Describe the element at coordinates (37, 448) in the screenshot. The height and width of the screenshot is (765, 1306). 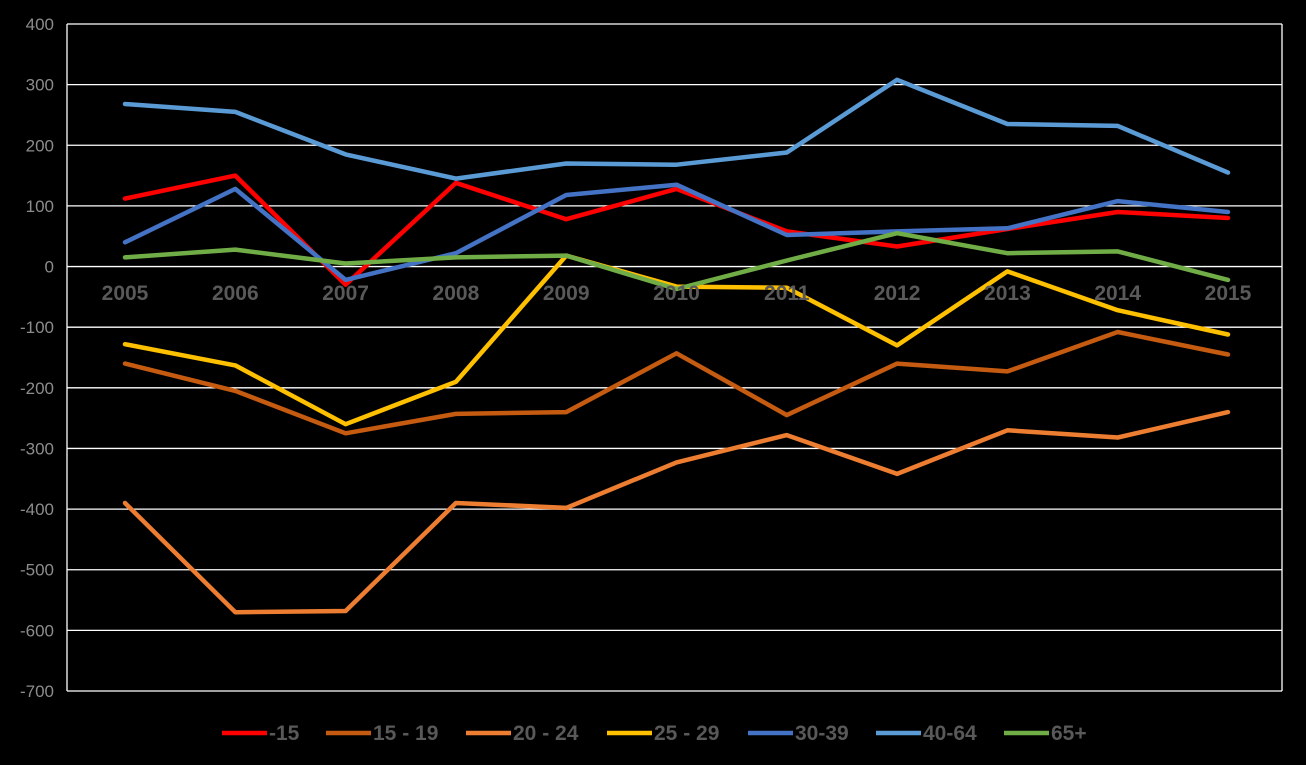
I see `y-tick-label: -300` at that location.